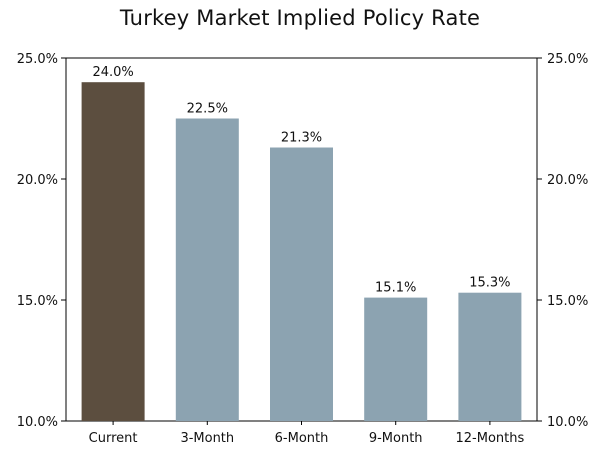 The height and width of the screenshot is (449, 600). Describe the element at coordinates (300, 18) in the screenshot. I see `chart-title: Turkey Market Implied Policy Rate` at that location.